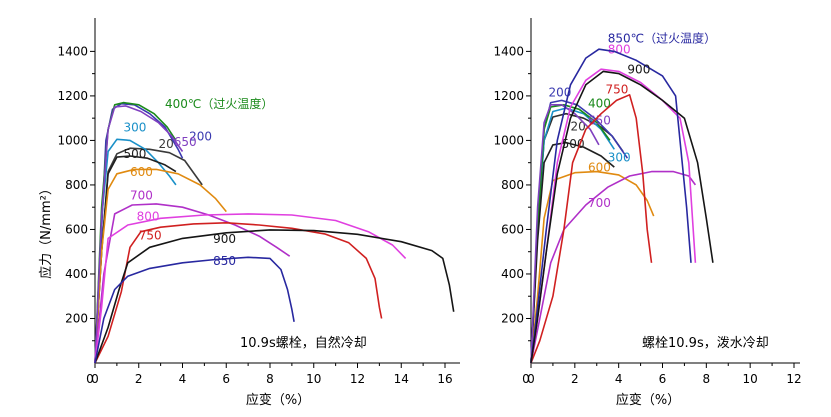 This screenshot has width=831, height=417. I want to click on y-axis-label: 应力（N/mm²）, so click(46, 230).